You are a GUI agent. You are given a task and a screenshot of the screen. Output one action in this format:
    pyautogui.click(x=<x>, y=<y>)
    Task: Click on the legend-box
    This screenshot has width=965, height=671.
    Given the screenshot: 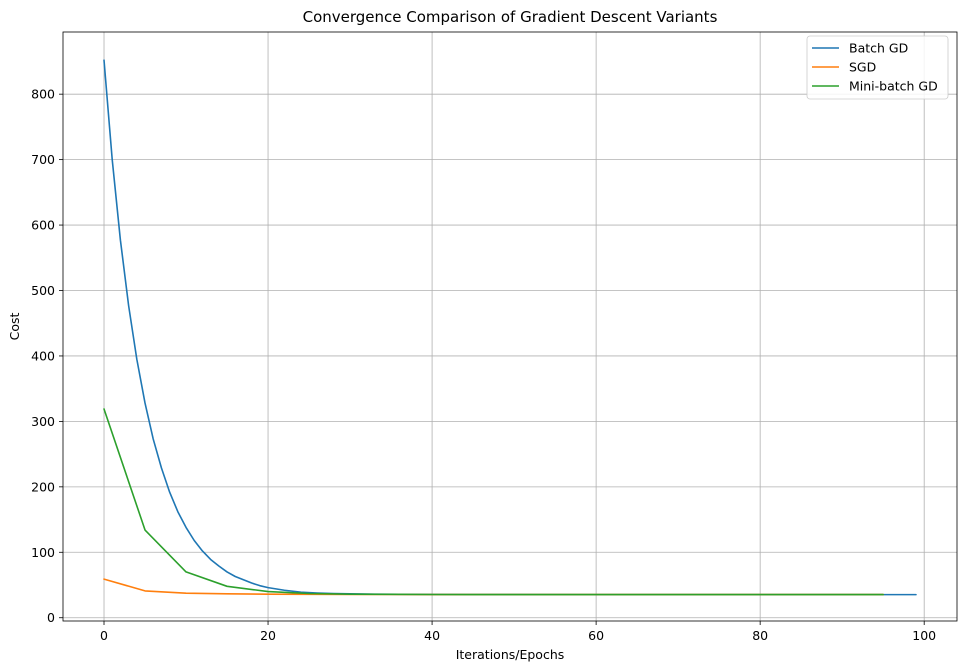 What is the action you would take?
    pyautogui.click(x=877, y=67)
    